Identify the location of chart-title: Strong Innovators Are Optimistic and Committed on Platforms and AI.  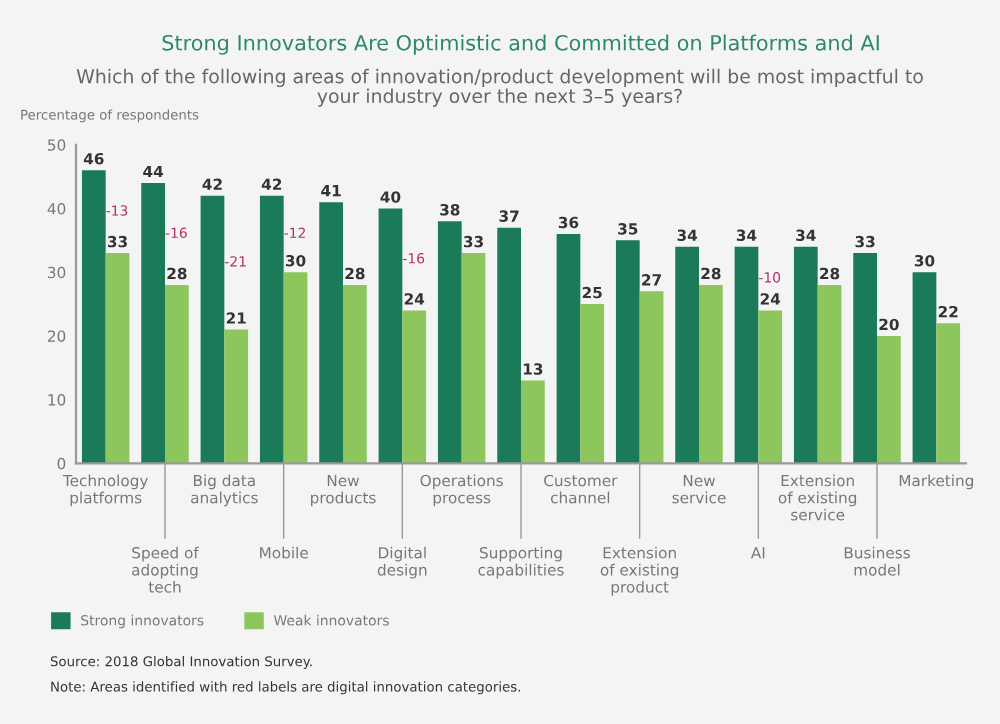
(520, 44).